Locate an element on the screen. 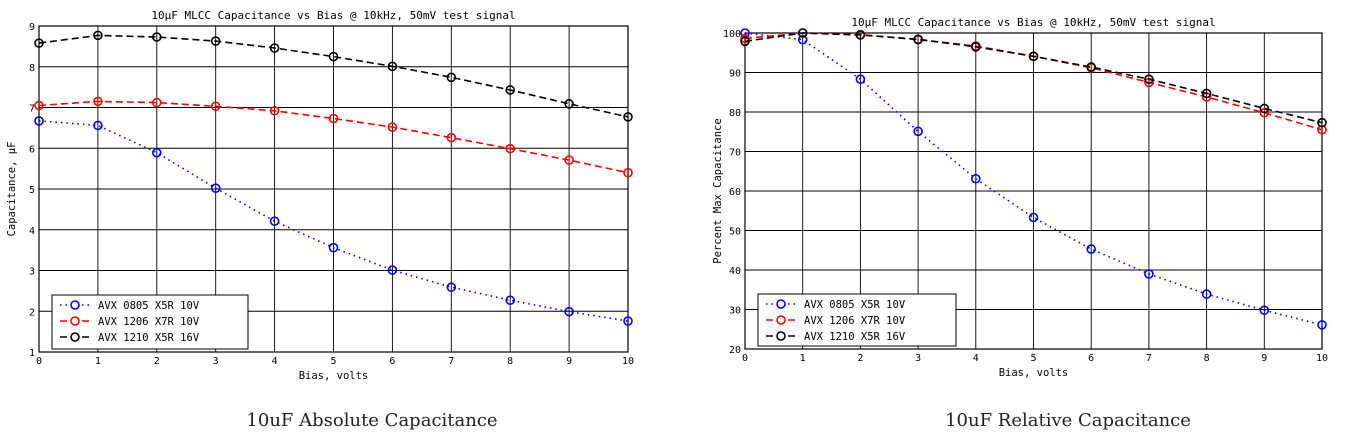  y-tick-label: 8 is located at coordinates (32, 68).